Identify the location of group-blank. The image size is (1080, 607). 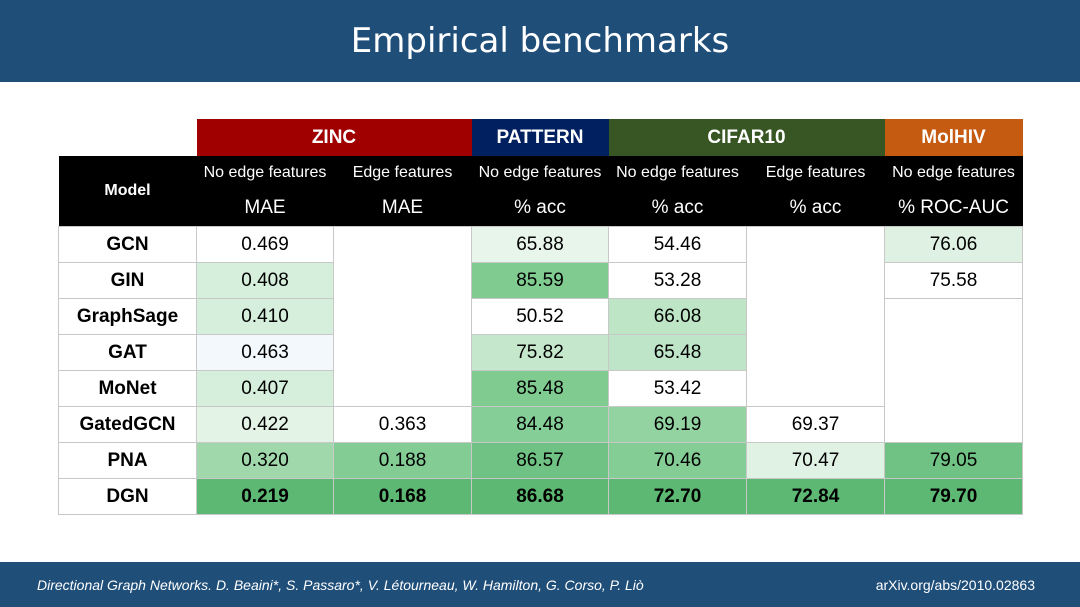
(127, 137).